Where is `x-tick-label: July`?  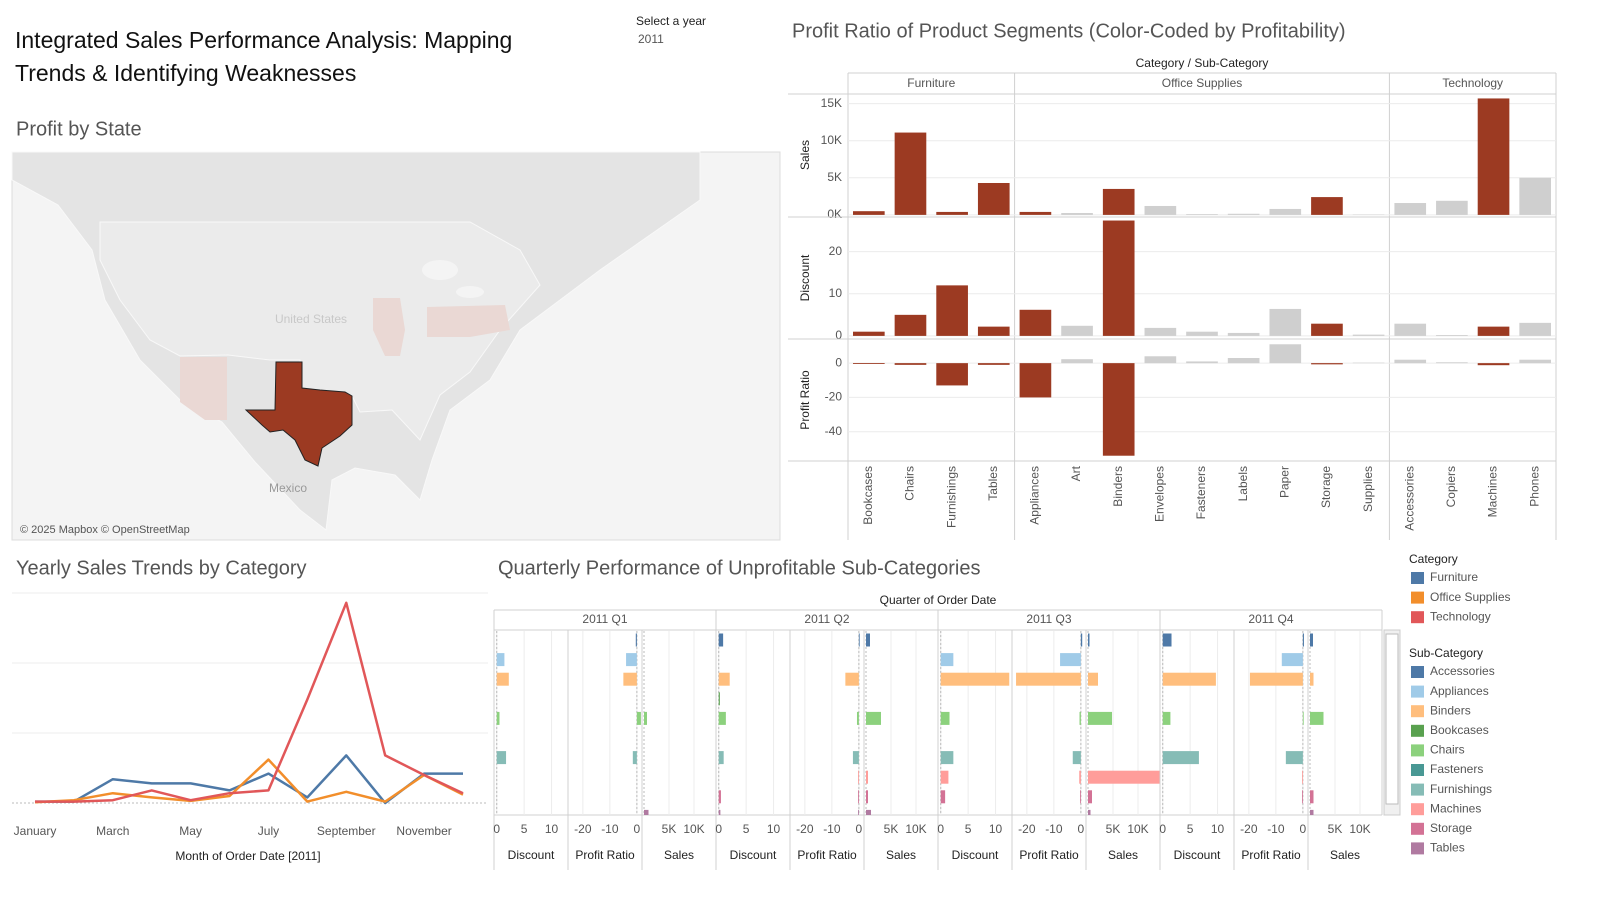
x-tick-label: July is located at coordinates (268, 831).